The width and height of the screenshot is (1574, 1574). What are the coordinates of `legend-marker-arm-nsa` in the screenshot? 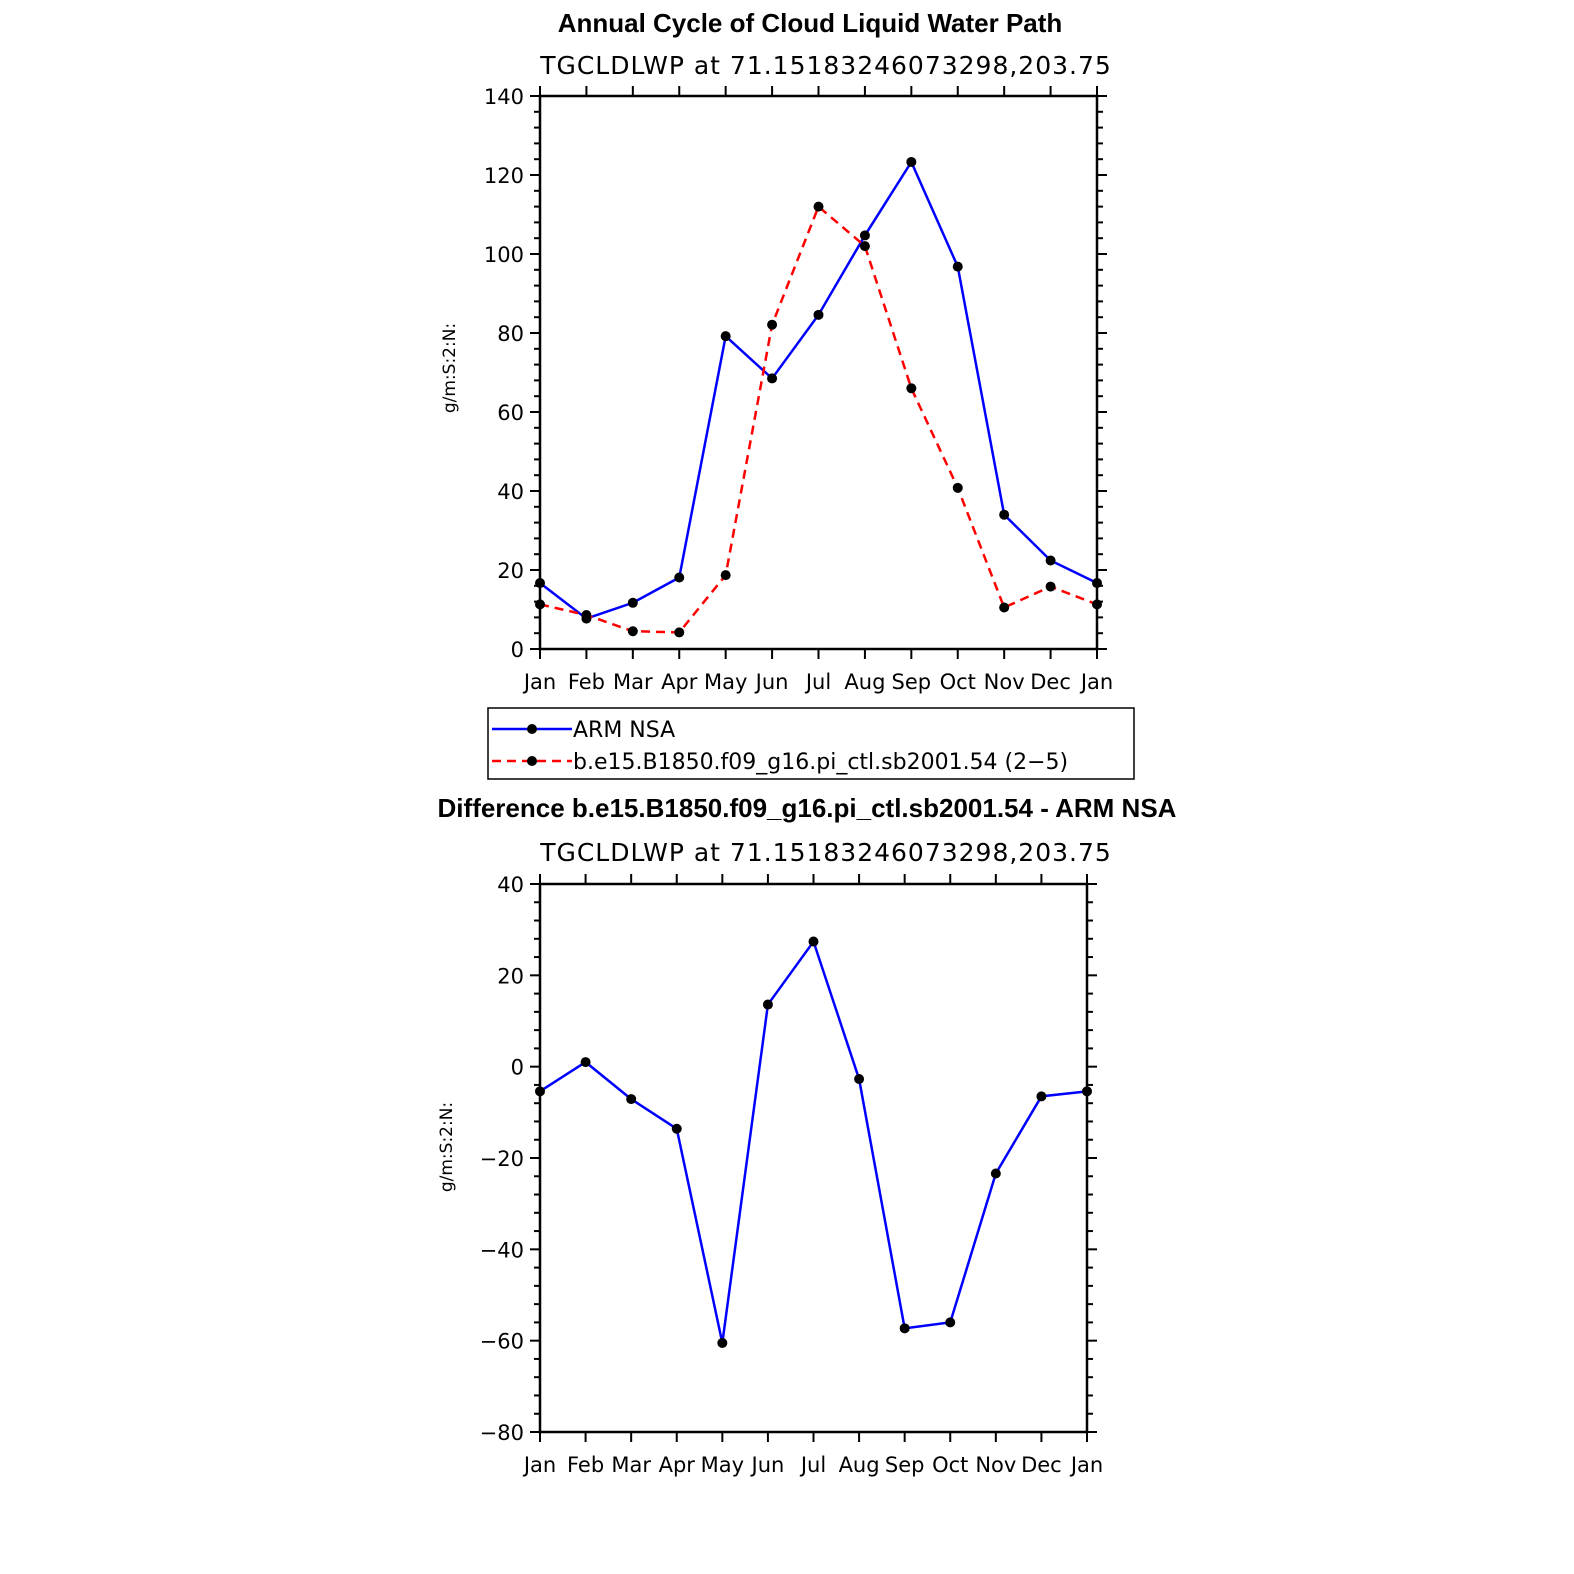 It's located at (532, 729).